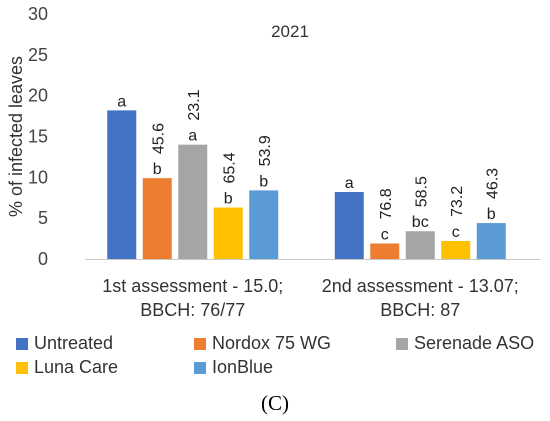 Image resolution: width=550 pixels, height=421 pixels. What do you see at coordinates (420, 286) in the screenshot?
I see `category-label: 2nd assessment - 13.07;` at bounding box center [420, 286].